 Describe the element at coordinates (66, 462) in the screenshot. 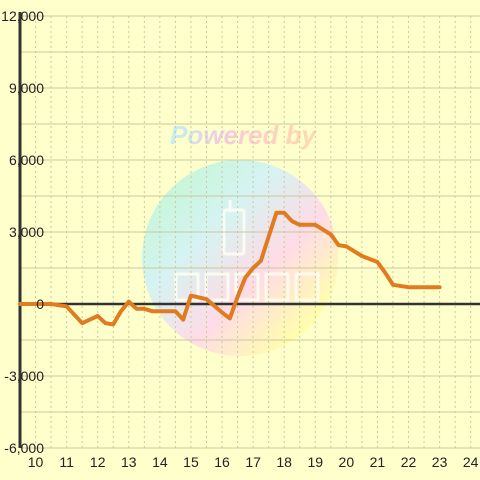

I see `x-tick-label: 11` at that location.